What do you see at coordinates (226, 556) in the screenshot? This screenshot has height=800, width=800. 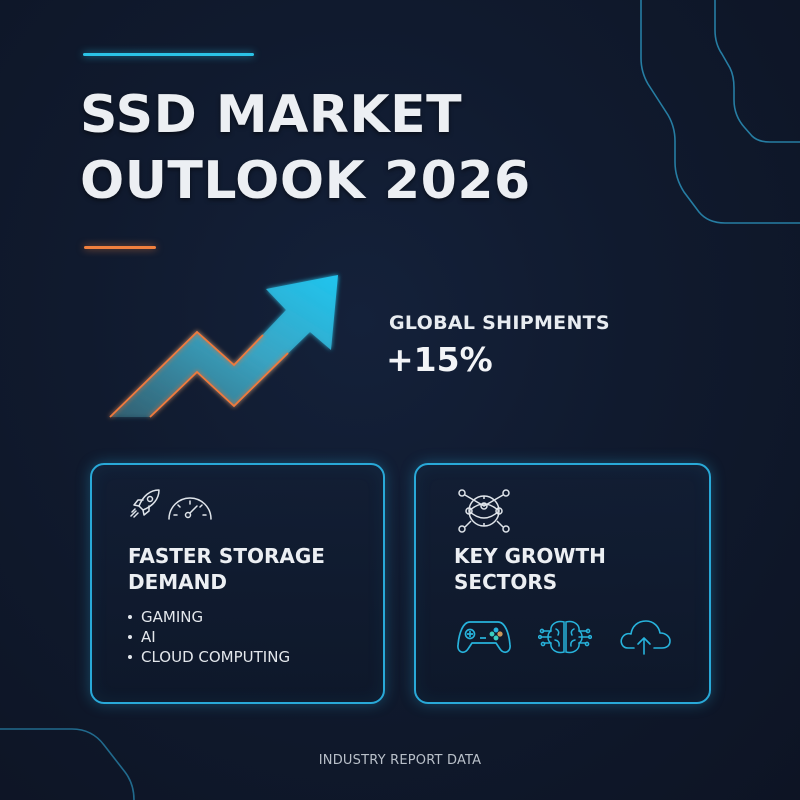 I see `card-title-line-1: FASTER STORAGE` at bounding box center [226, 556].